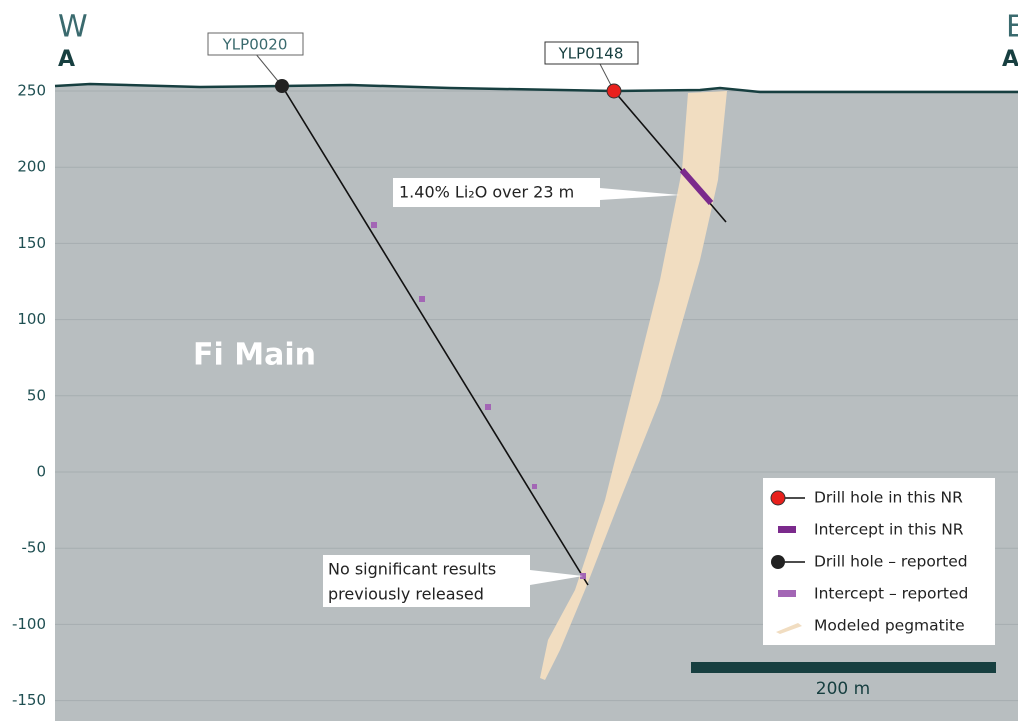 This screenshot has width=1018, height=721. I want to click on y-tick-label: 250, so click(31, 91).